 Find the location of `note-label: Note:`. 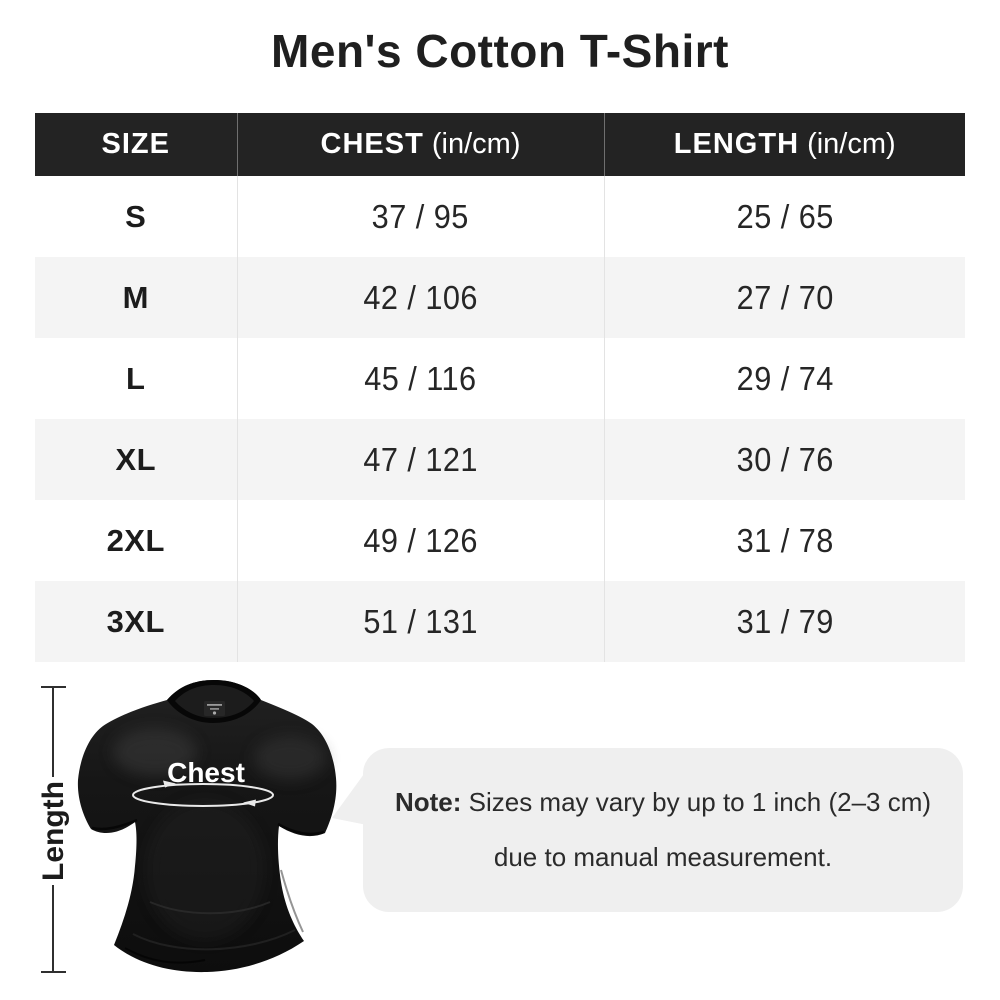

note-label: Note: is located at coordinates (428, 802).